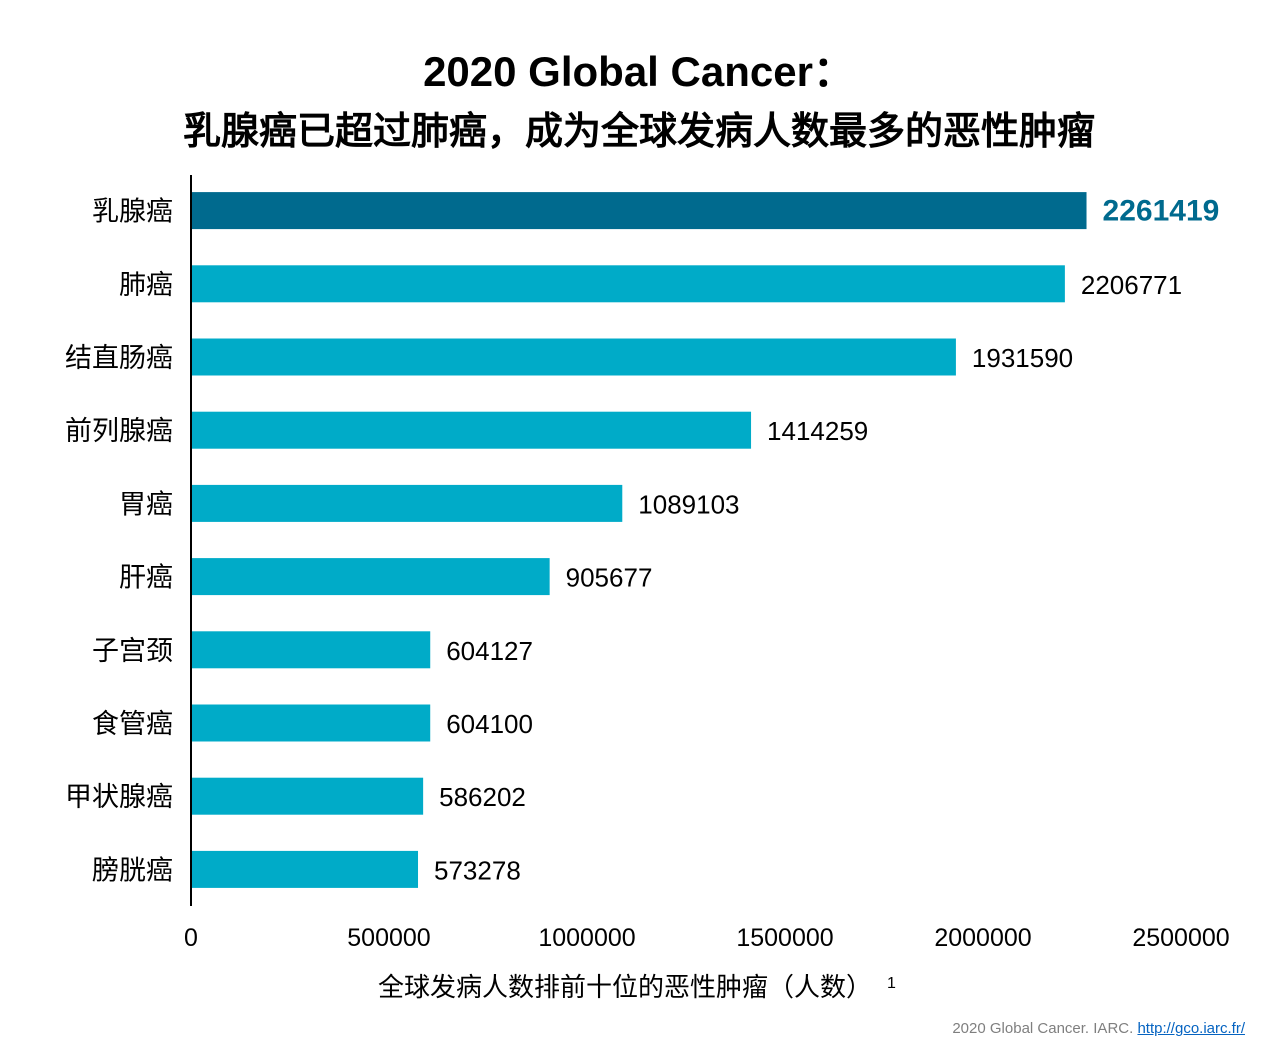 The height and width of the screenshot is (1054, 1278). What do you see at coordinates (1161, 211) in the screenshot?
I see `data-label: 2261419` at bounding box center [1161, 211].